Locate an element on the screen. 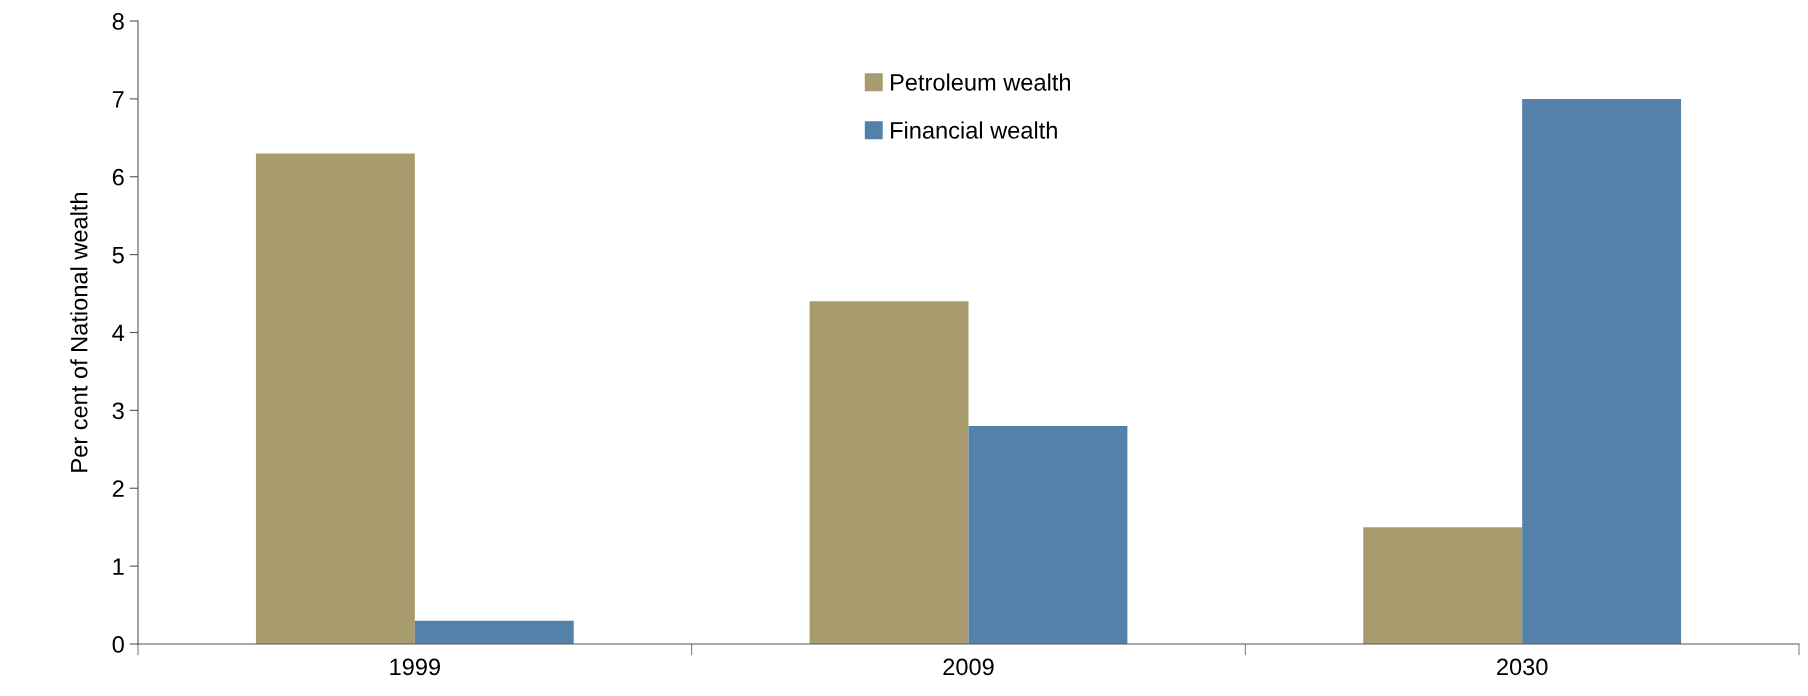 The width and height of the screenshot is (1808, 696). y-tick-label: 1 is located at coordinates (118, 566).